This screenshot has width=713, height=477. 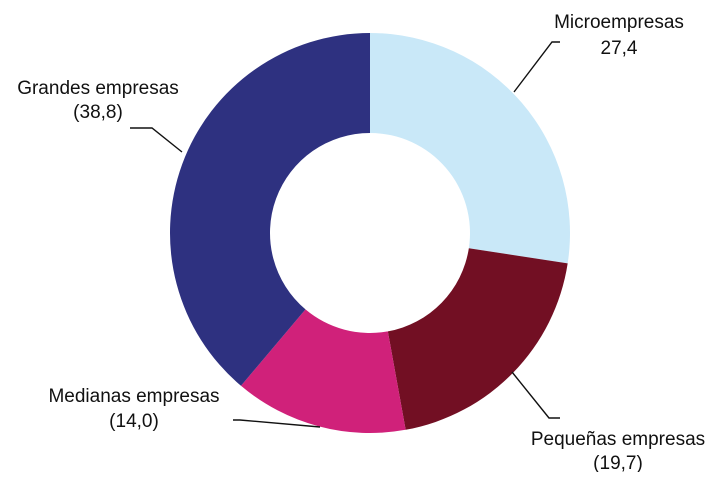 What do you see at coordinates (277, 423) in the screenshot?
I see `leader-line-medianas-empresas` at bounding box center [277, 423].